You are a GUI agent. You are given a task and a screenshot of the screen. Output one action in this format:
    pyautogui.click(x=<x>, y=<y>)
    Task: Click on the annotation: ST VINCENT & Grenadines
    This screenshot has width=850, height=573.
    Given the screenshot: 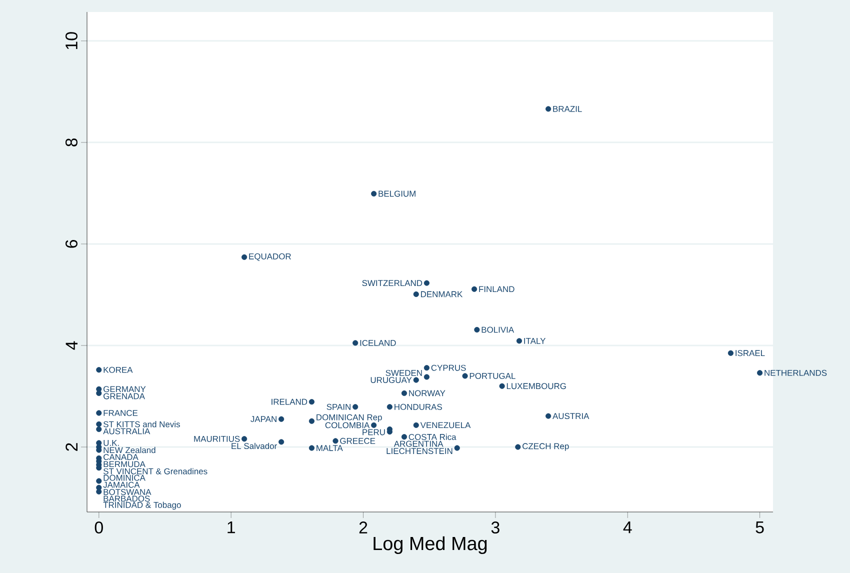 What is the action you would take?
    pyautogui.click(x=155, y=471)
    